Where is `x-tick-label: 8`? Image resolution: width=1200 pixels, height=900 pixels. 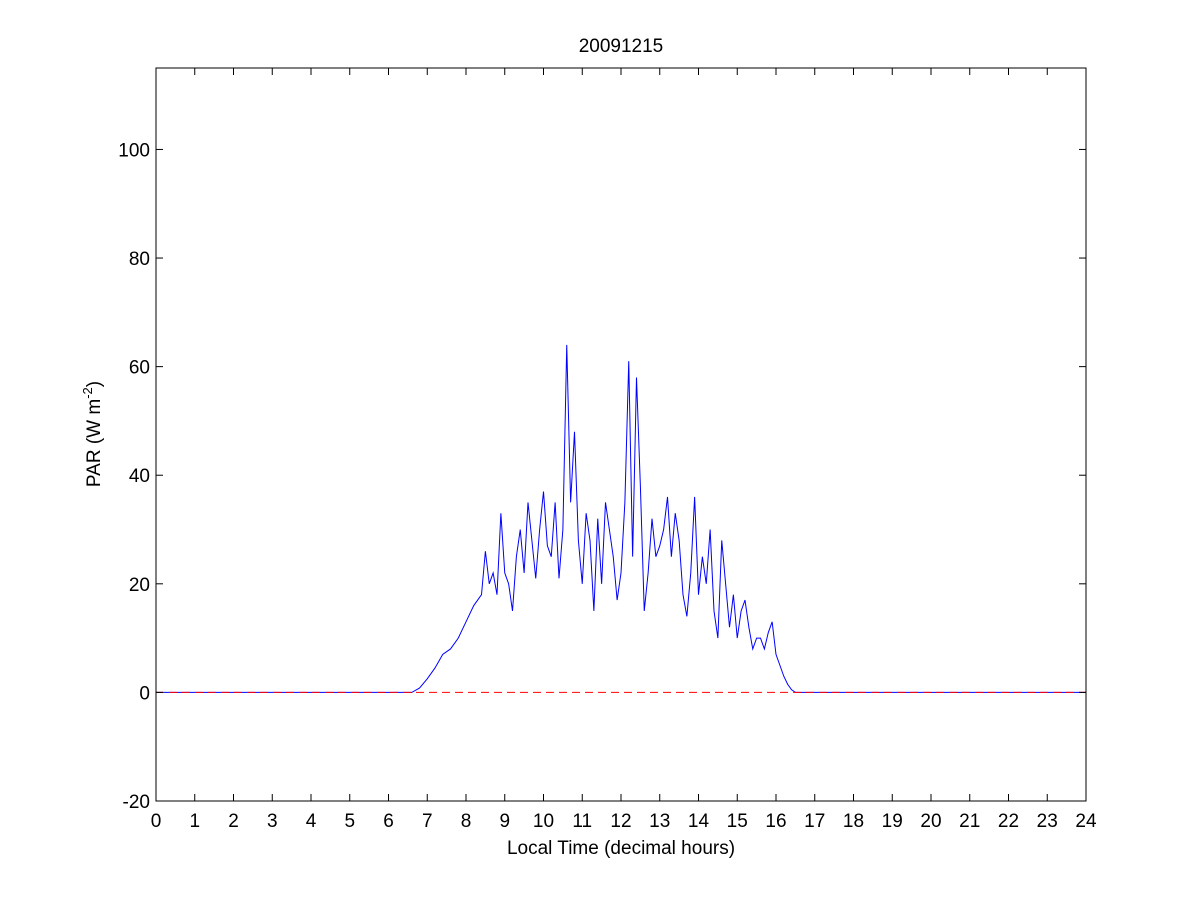
x-tick-label: 8 is located at coordinates (466, 821).